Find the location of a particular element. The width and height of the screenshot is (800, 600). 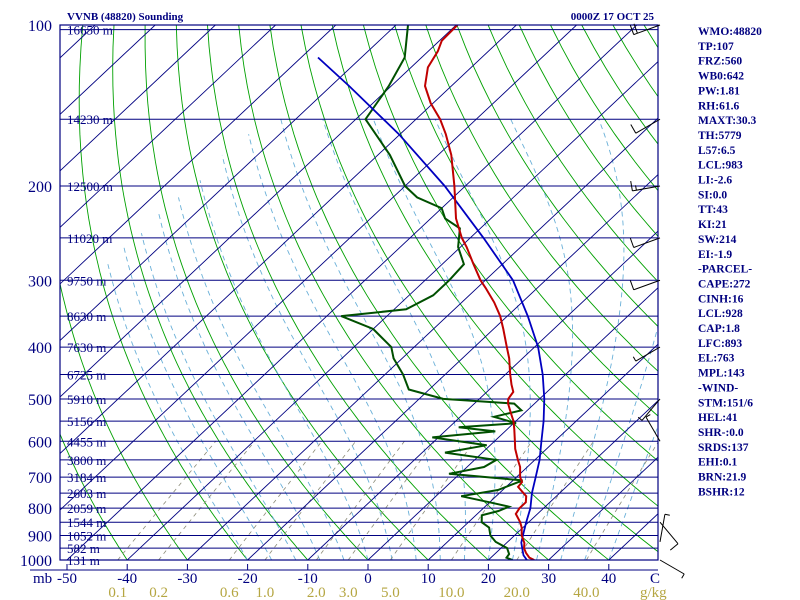

height-label: 5910 m is located at coordinates (86, 399).